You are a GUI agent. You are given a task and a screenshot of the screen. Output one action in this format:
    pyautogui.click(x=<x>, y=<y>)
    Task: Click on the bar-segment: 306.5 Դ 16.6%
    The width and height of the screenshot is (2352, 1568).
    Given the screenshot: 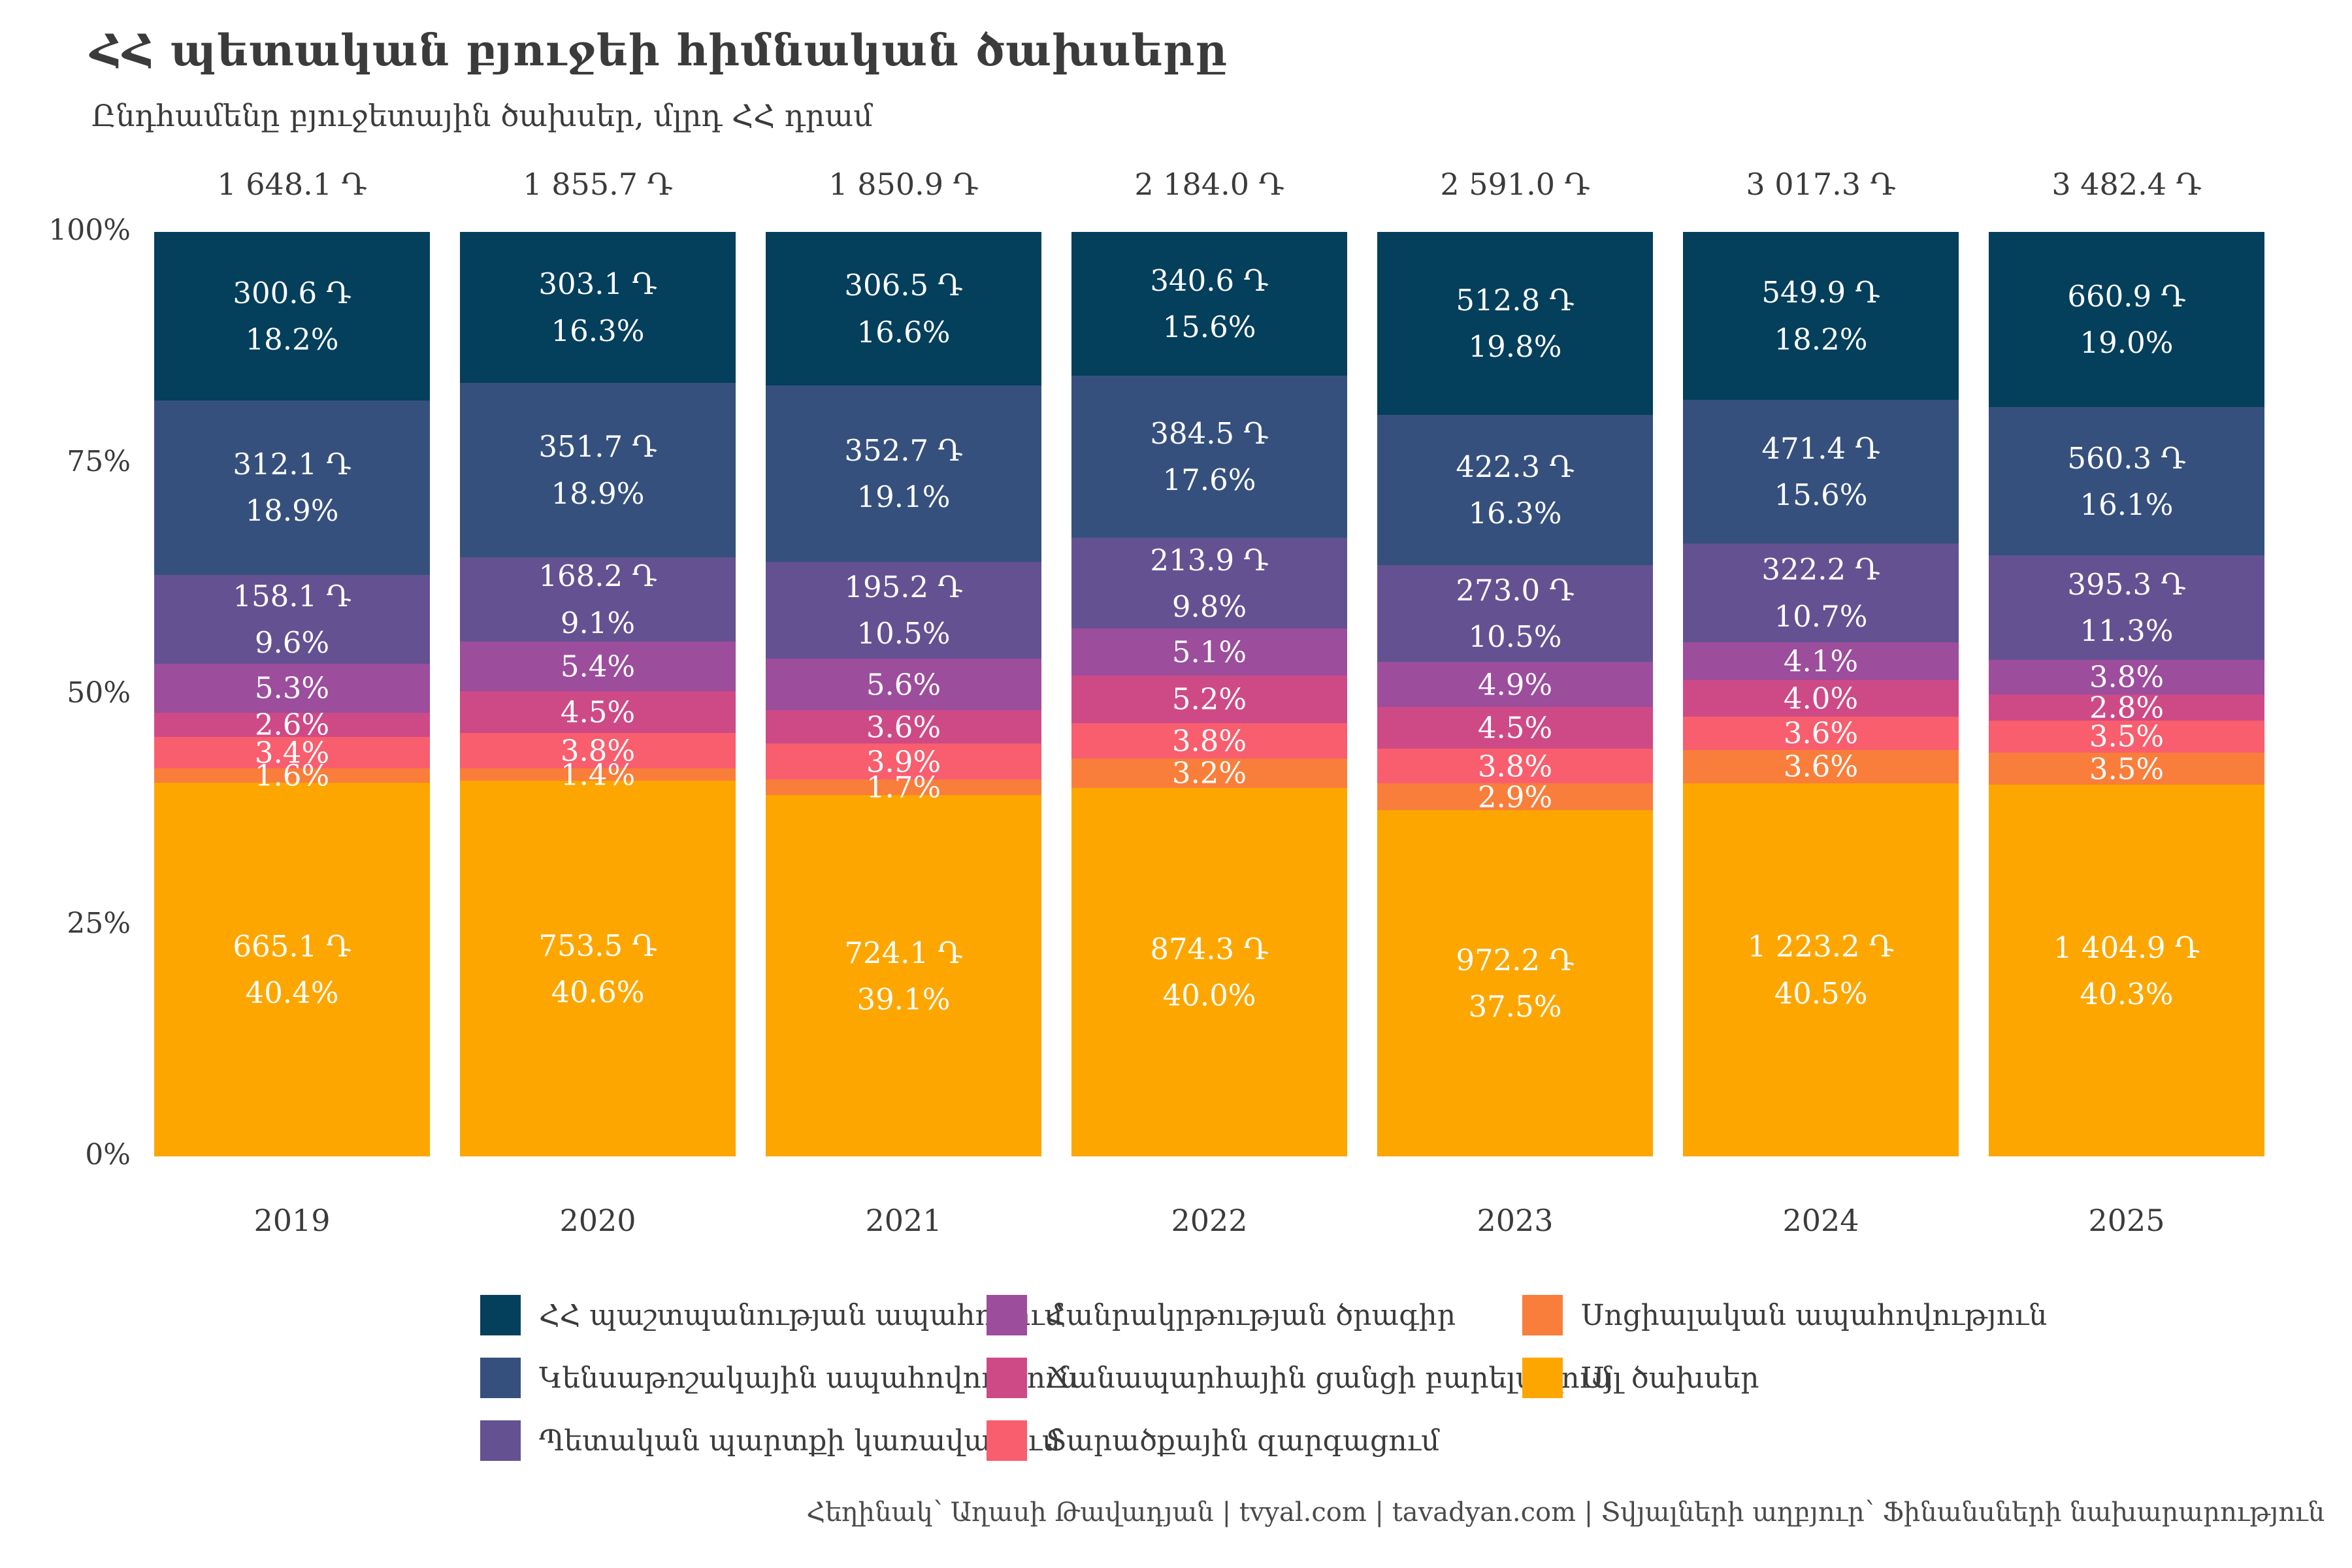 What is the action you would take?
    pyautogui.click(x=903, y=308)
    